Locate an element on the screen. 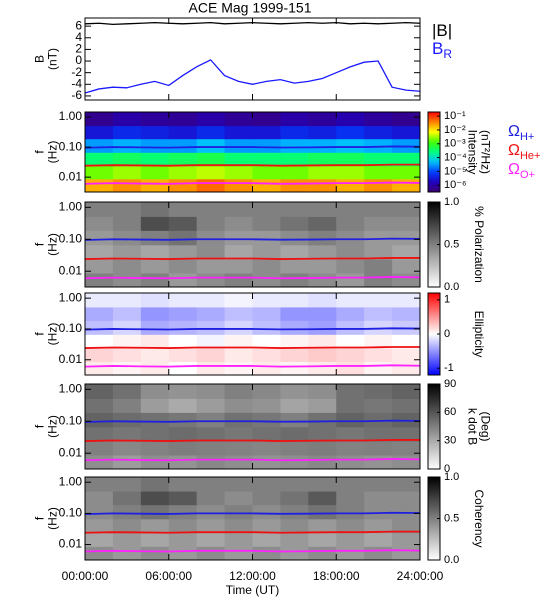 The image size is (550, 600). y-axis-label: f is located at coordinates (40, 334).